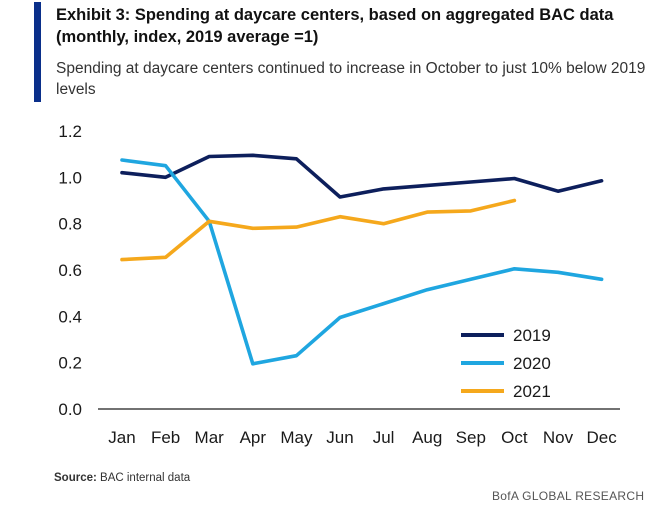  I want to click on x-tick-label: Sep, so click(471, 437).